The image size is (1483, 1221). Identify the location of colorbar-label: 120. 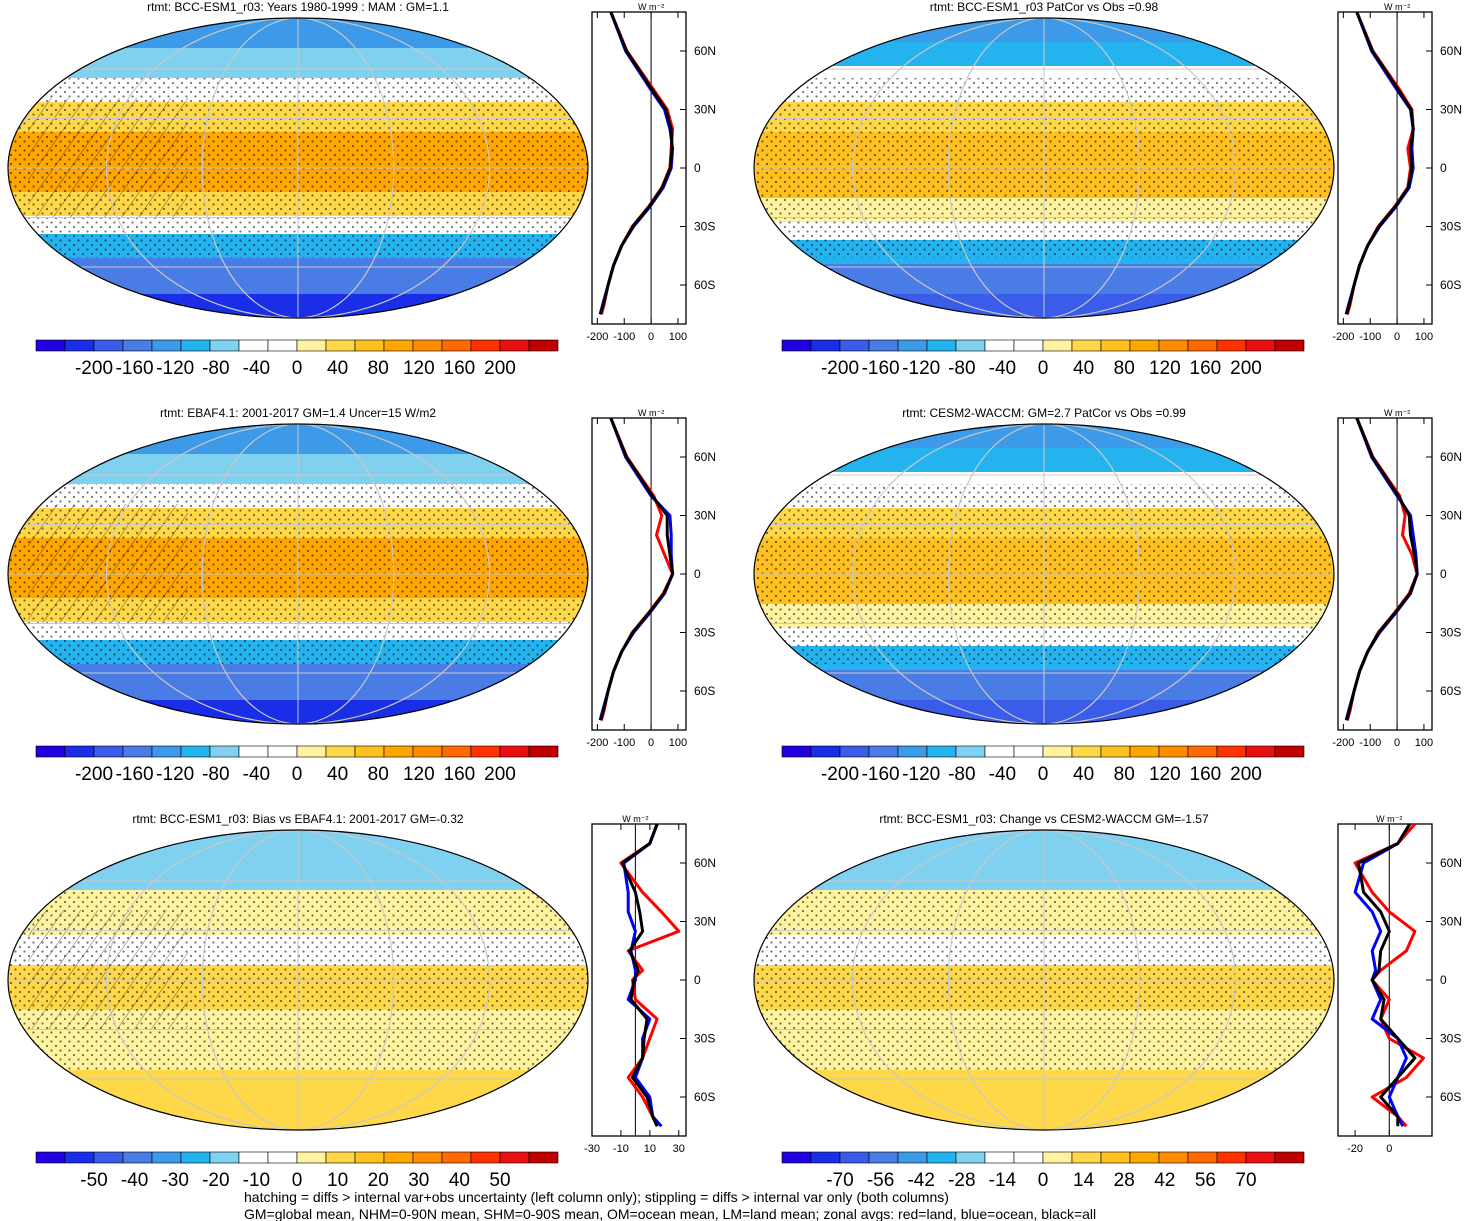
(1165, 774).